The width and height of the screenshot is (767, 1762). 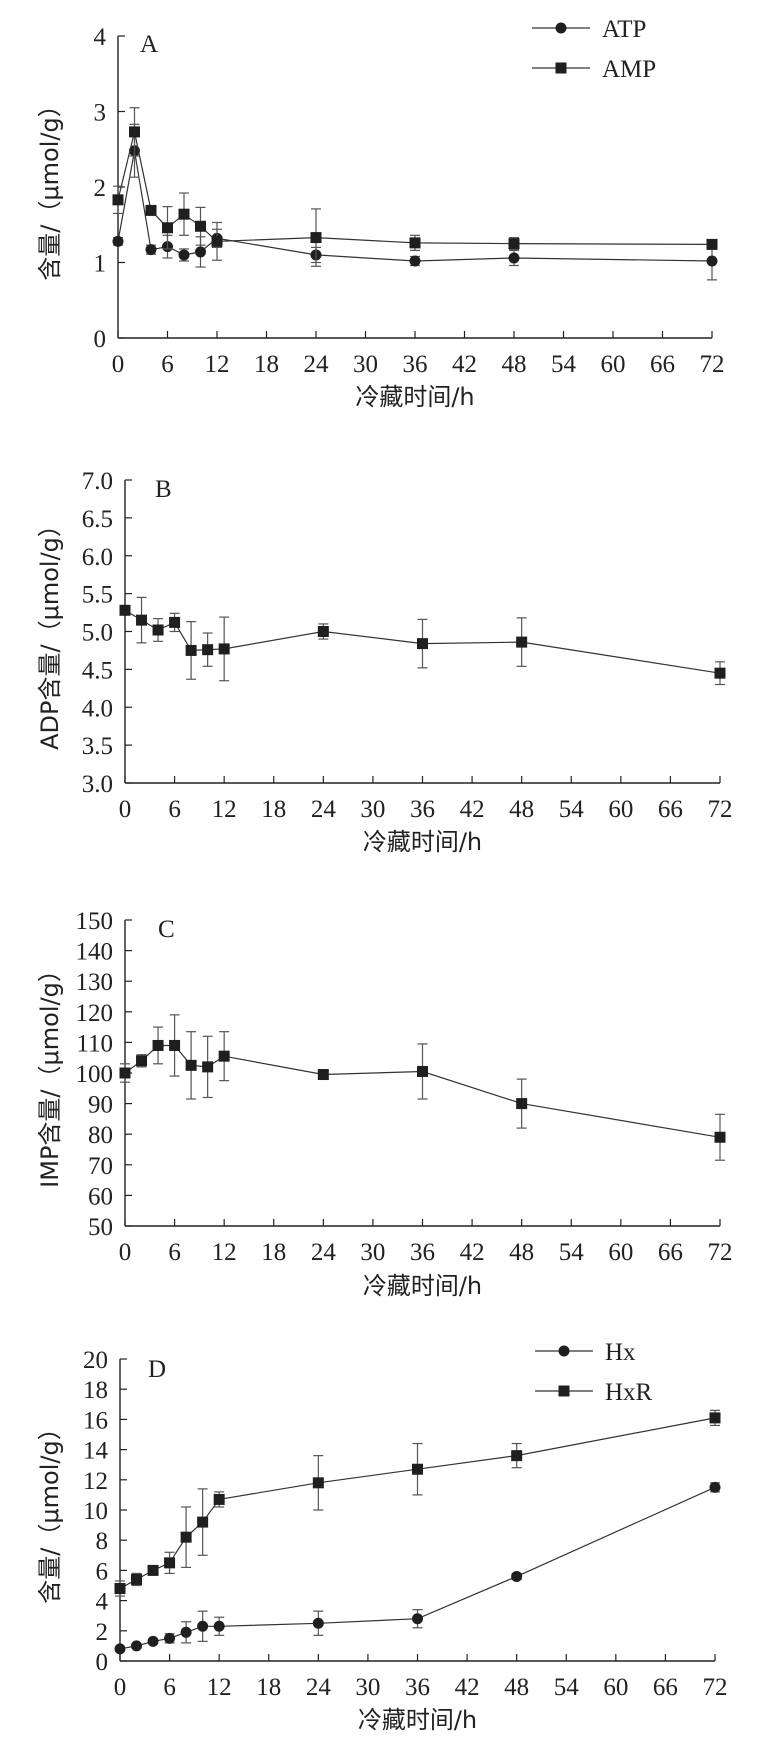 What do you see at coordinates (95, 1013) in the screenshot?
I see `y-tick-label: 120` at bounding box center [95, 1013].